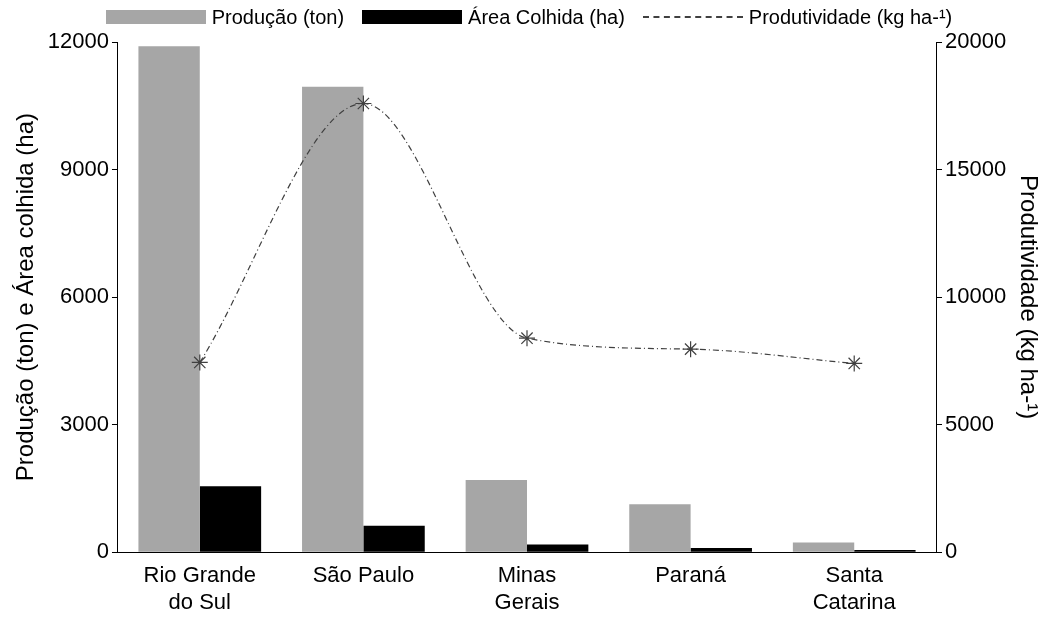 Image resolution: width=1058 pixels, height=625 pixels. What do you see at coordinates (84, 168) in the screenshot?
I see `y-tick-label: 9000` at bounding box center [84, 168].